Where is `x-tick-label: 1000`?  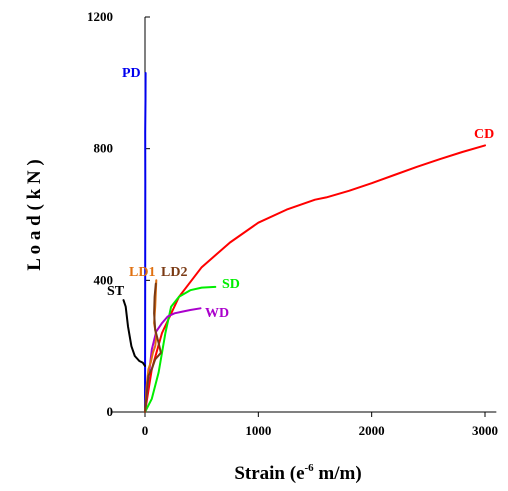 x-tick-label: 1000 is located at coordinates (258, 430).